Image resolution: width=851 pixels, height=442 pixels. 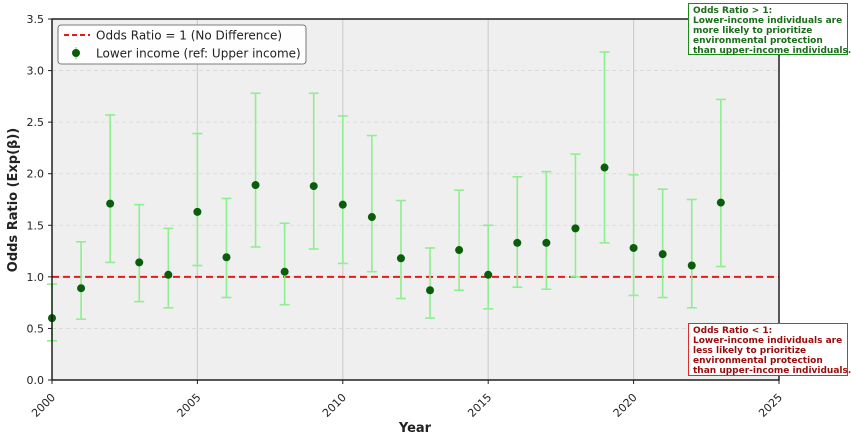 What do you see at coordinates (415, 428) in the screenshot?
I see `x-axis-label: Year` at bounding box center [415, 428].